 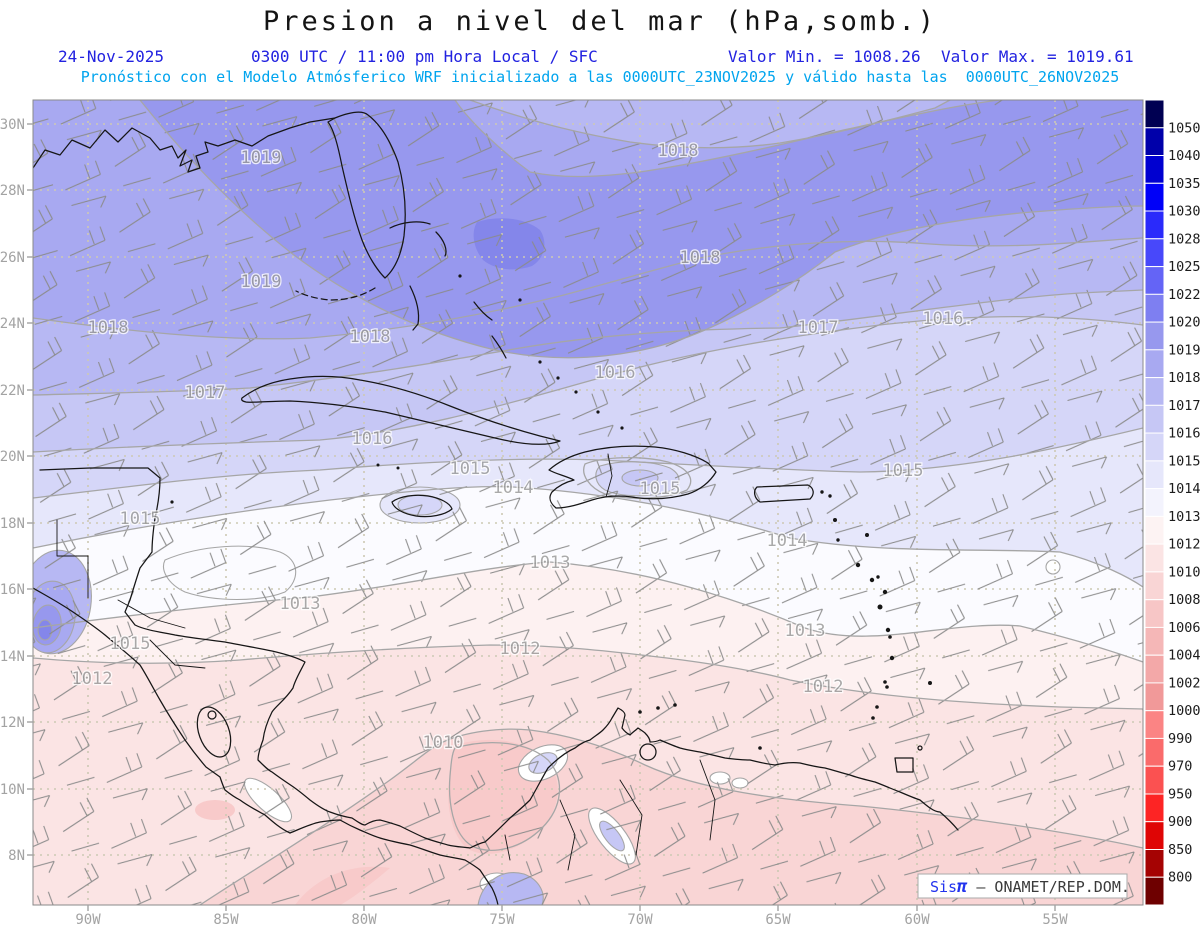 I want to click on south-america-coast, so click(x=721, y=775).